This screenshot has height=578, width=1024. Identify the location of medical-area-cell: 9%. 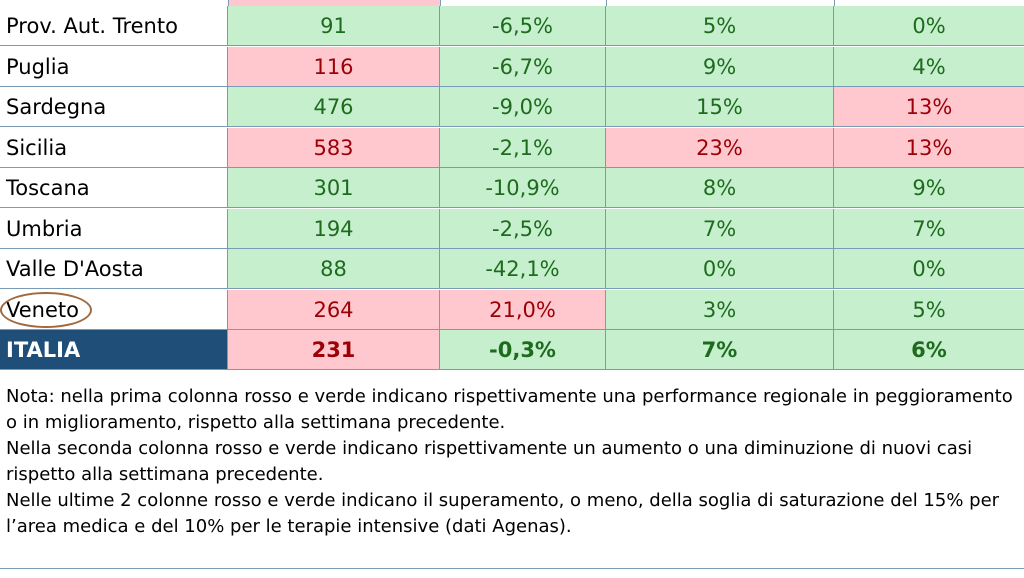
(720, 66).